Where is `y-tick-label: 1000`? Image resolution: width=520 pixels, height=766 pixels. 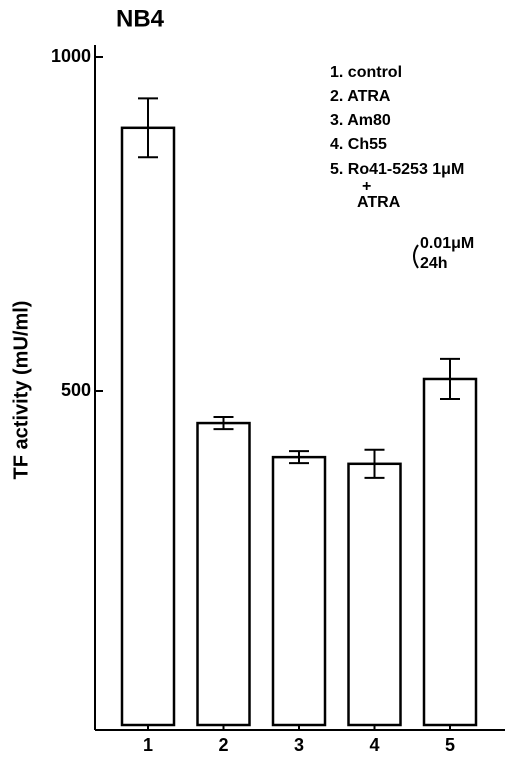
y-tick-label: 1000 is located at coordinates (71, 56).